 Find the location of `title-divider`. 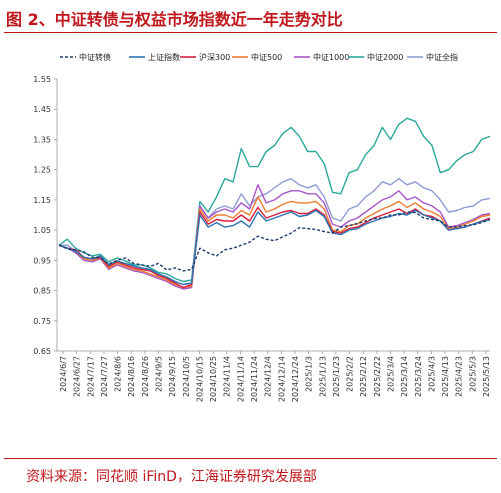

title-divider is located at coordinates (250, 32).